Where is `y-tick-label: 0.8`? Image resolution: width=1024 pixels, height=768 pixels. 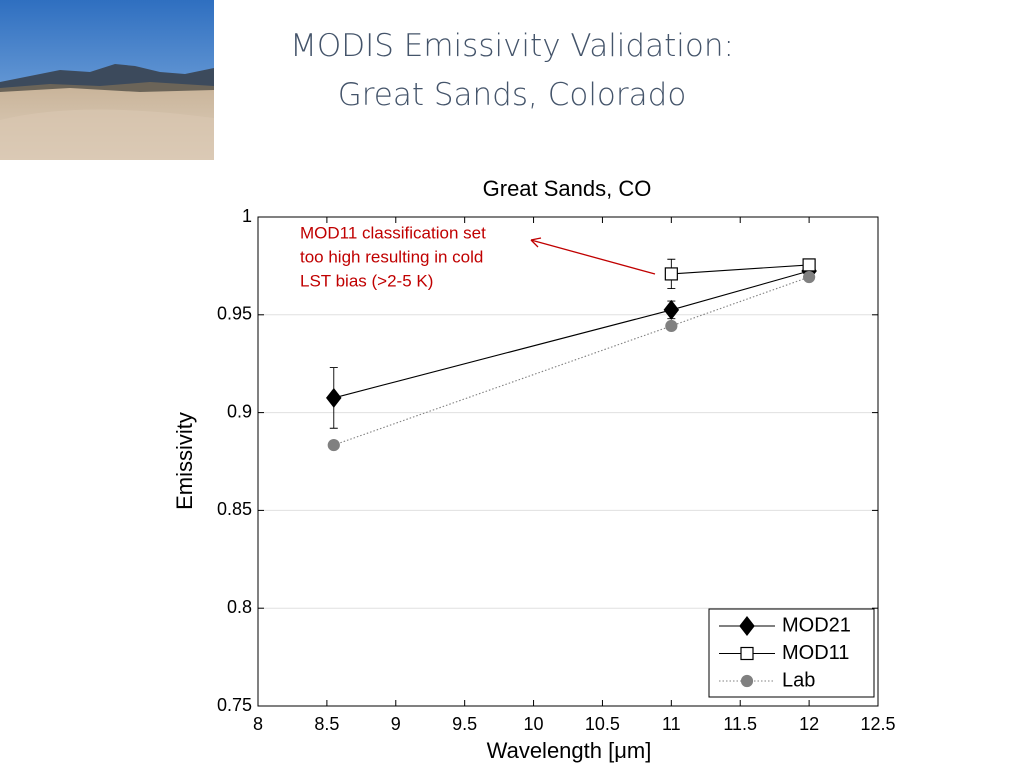
y-tick-label: 0.8 is located at coordinates (239, 607).